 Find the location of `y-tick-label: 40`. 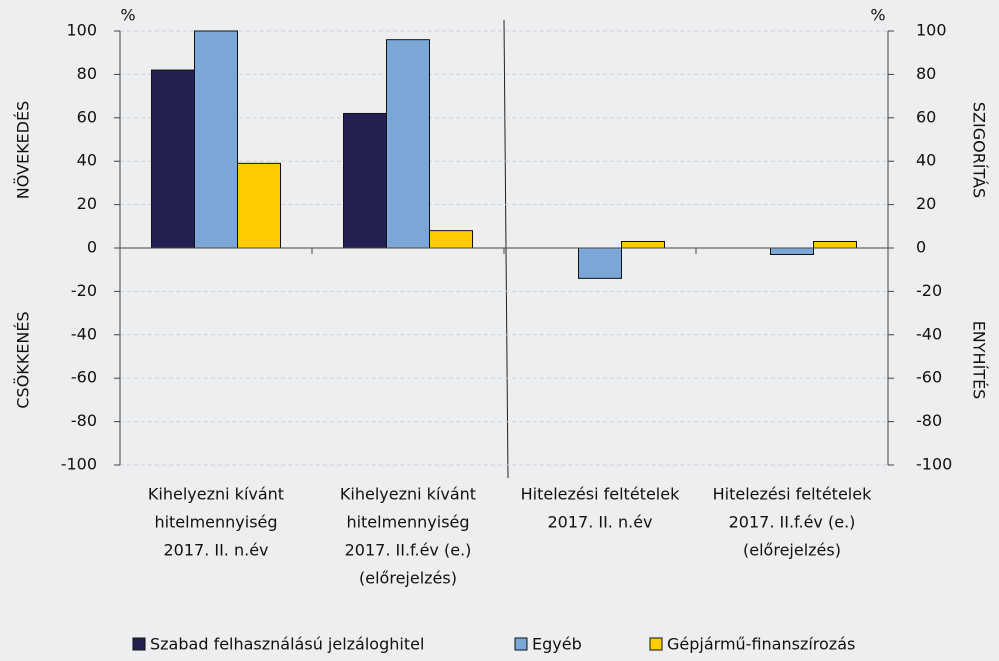

y-tick-label: 40 is located at coordinates (87, 160).